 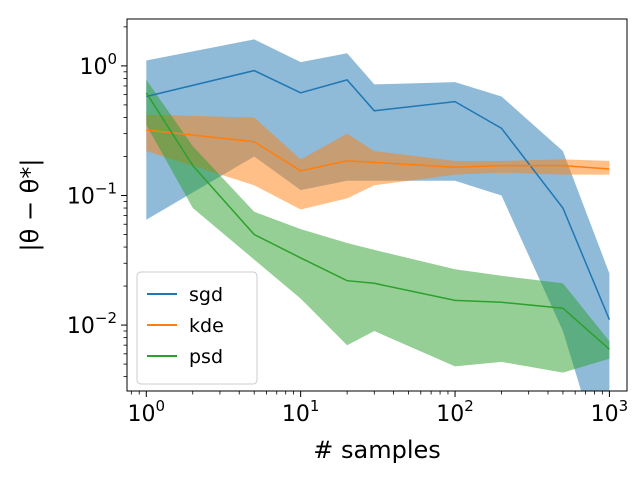 What do you see at coordinates (301, 412) in the screenshot?
I see `x-tick-label: 10¹` at bounding box center [301, 412].